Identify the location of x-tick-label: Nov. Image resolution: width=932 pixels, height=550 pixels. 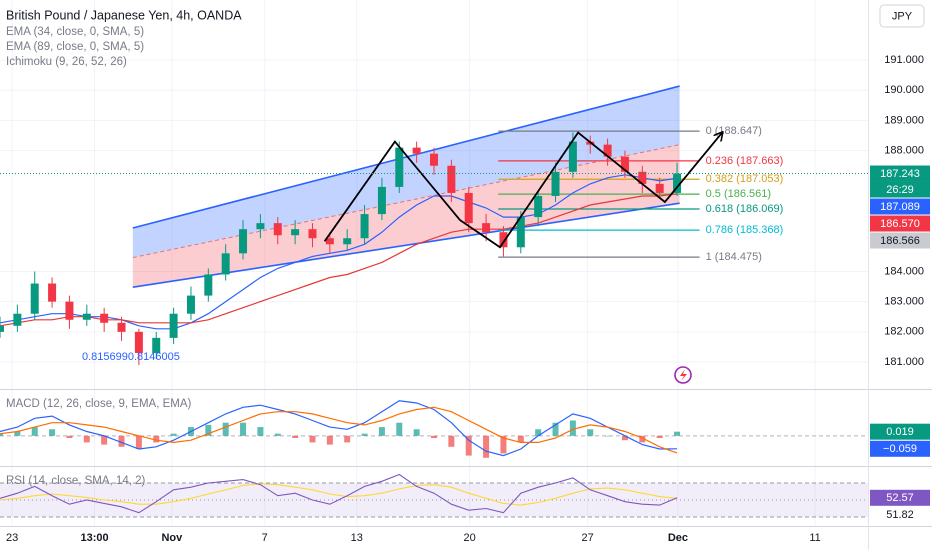
(172, 538).